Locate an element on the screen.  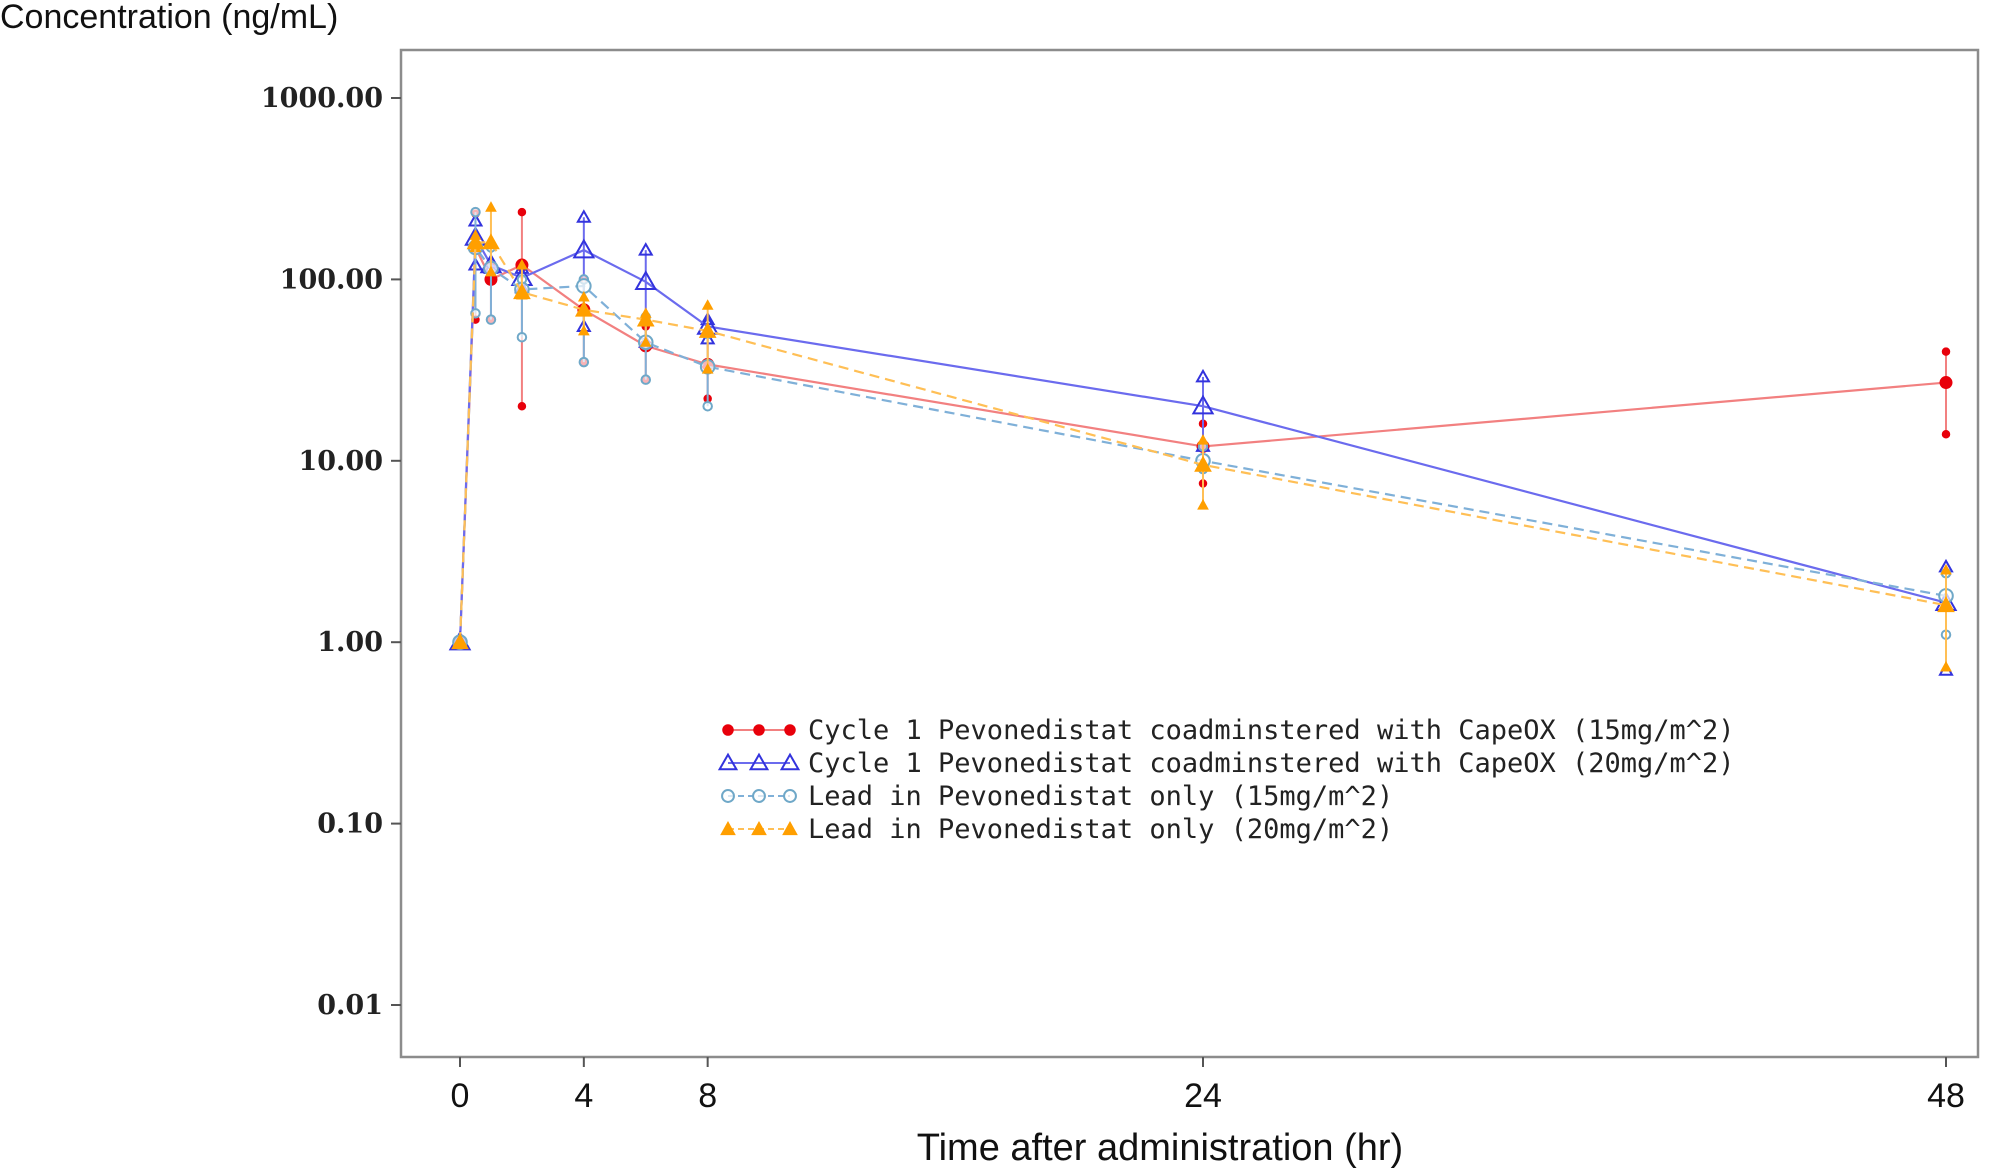
x-tick-label: 48 is located at coordinates (1946, 1096).